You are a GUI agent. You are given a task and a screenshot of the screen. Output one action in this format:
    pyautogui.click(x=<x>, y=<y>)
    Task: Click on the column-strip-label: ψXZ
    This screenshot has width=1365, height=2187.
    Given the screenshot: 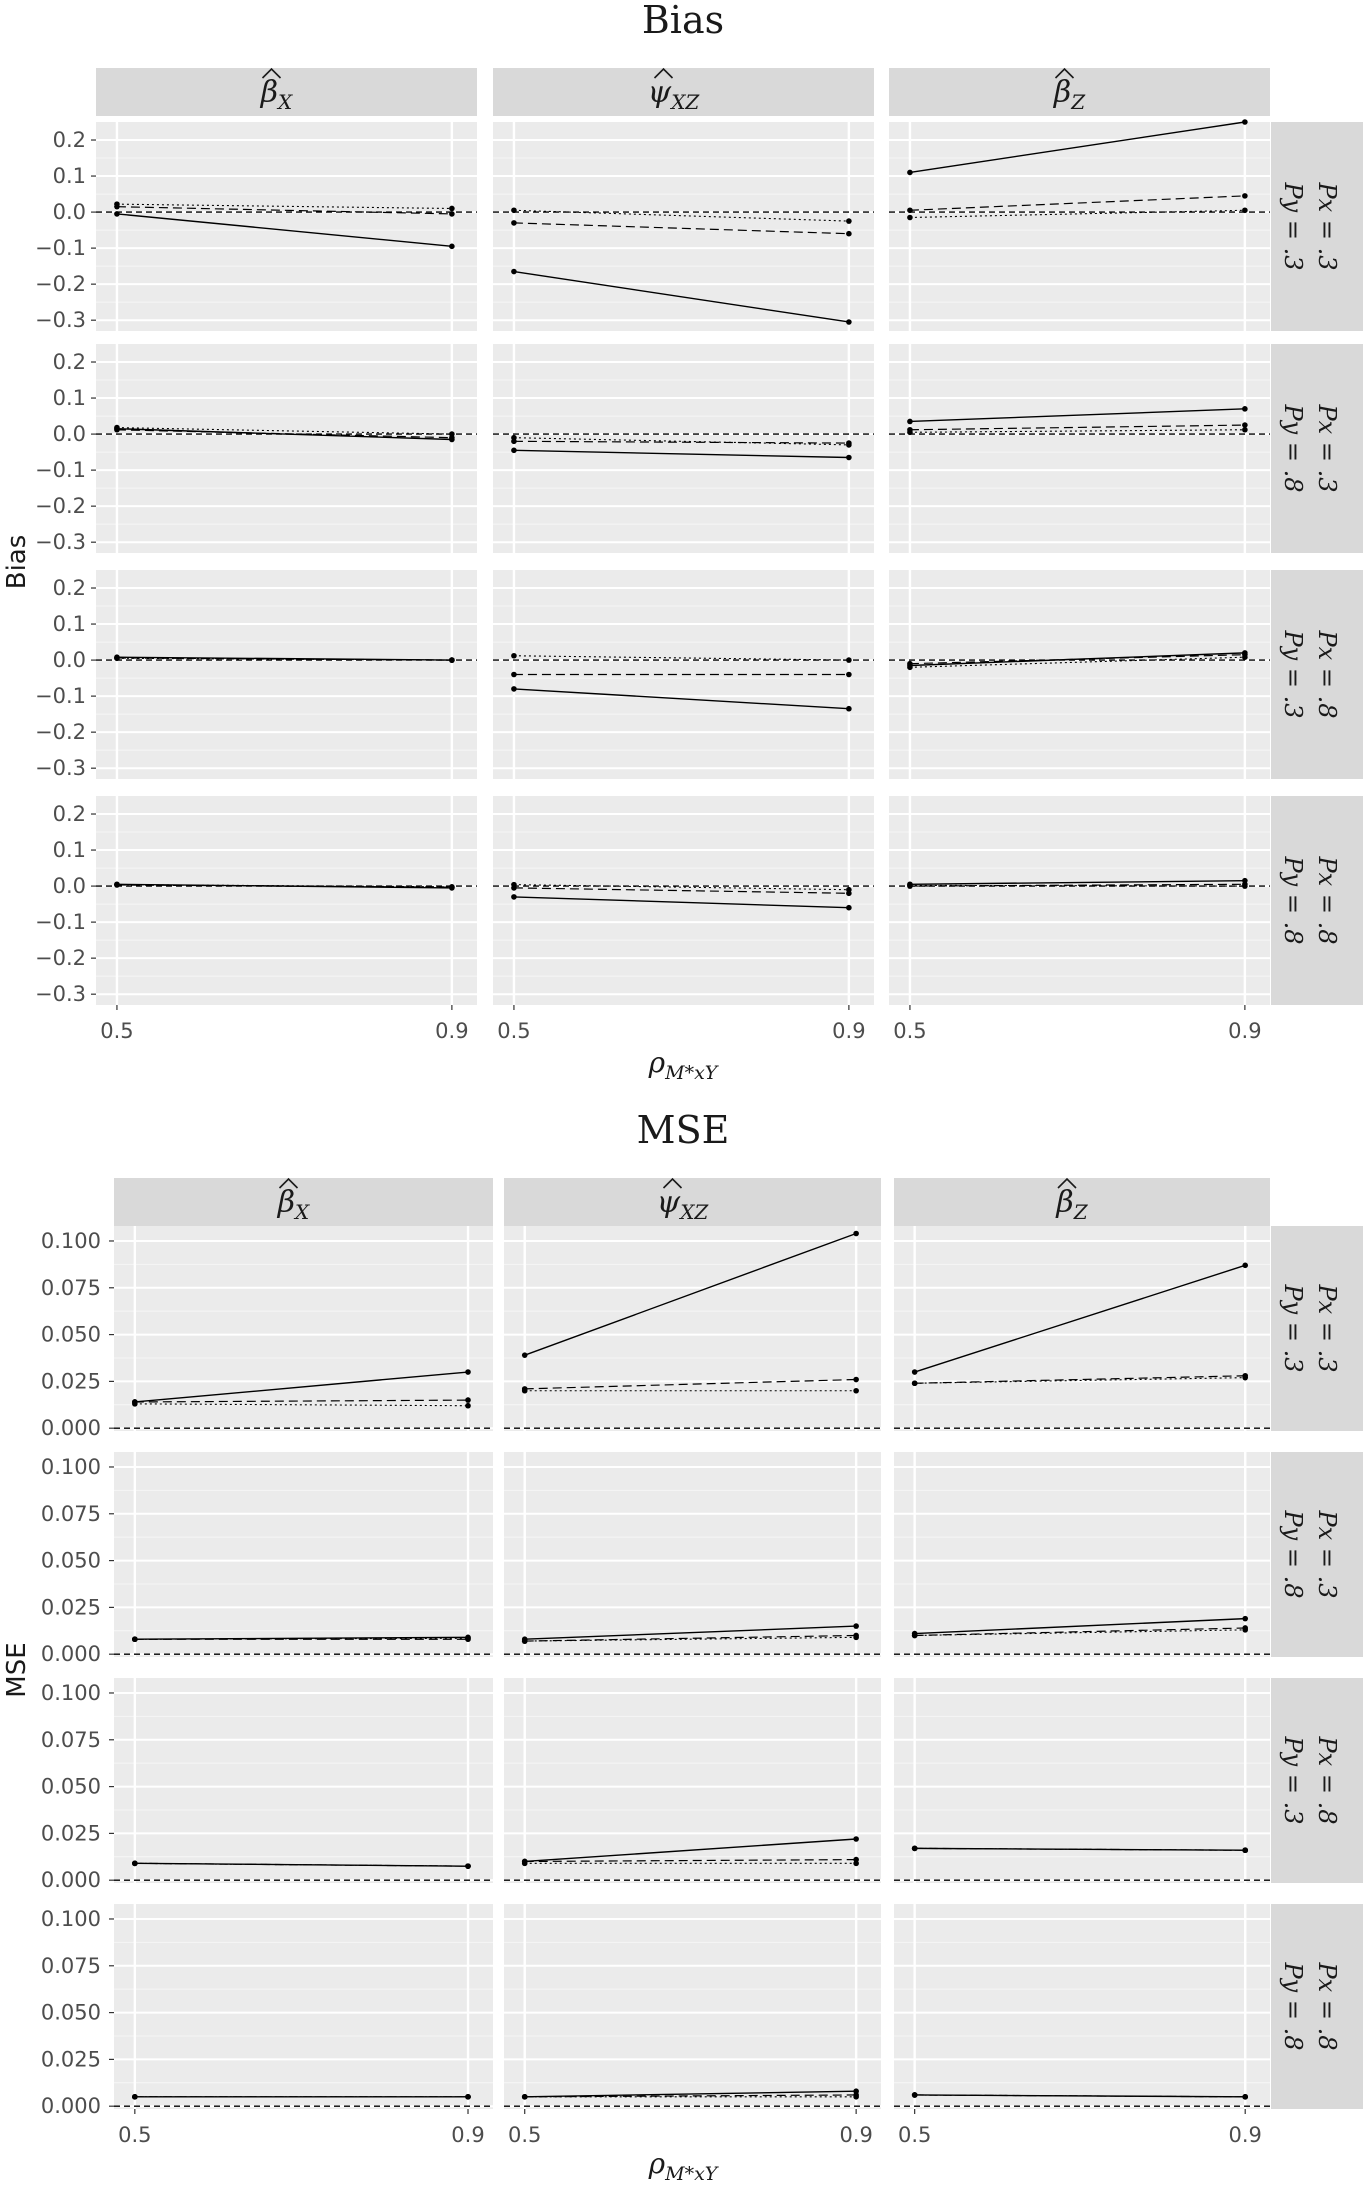 What is the action you would take?
    pyautogui.click(x=683, y=1200)
    